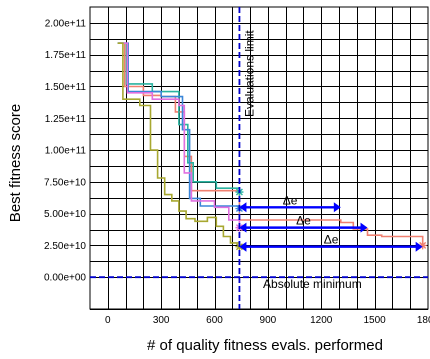  Describe the element at coordinates (321, 320) in the screenshot. I see `x-tick-label: 1200` at that location.